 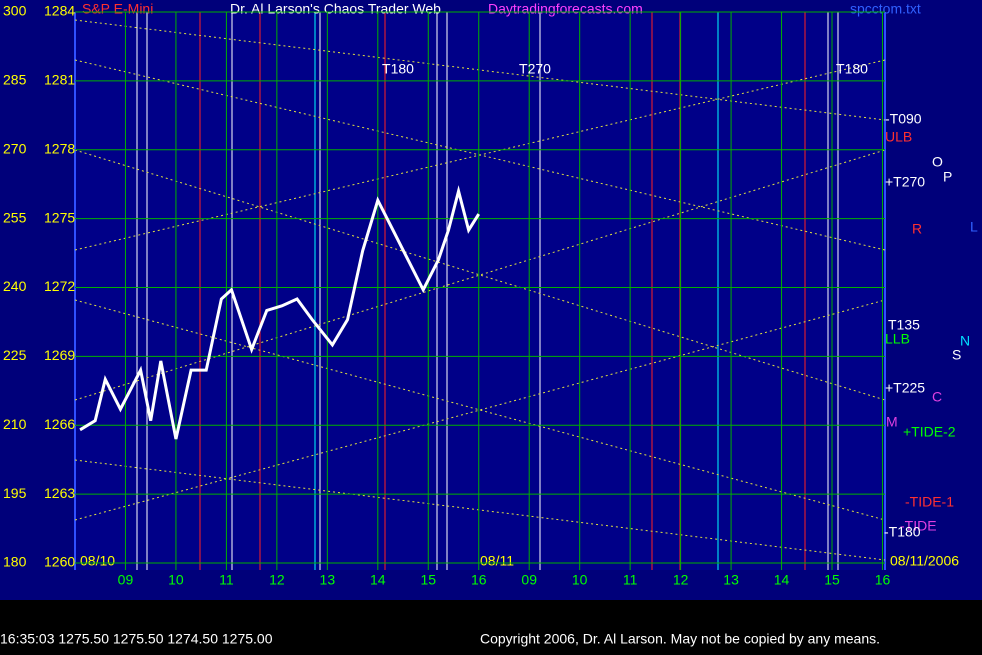 What do you see at coordinates (924, 561) in the screenshot?
I see `date-label: 08/11/2006` at bounding box center [924, 561].